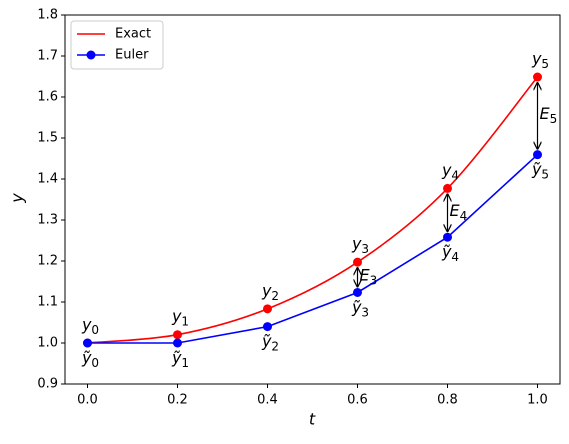 This screenshot has height=444, width=569. I want to click on x-tick-label: 1.0, so click(537, 400).